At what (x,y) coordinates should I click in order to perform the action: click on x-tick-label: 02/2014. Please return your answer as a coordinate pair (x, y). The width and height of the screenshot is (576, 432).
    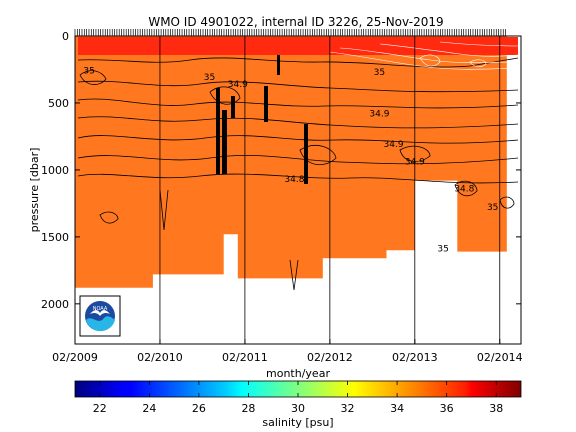
    Looking at the image, I should click on (500, 357).